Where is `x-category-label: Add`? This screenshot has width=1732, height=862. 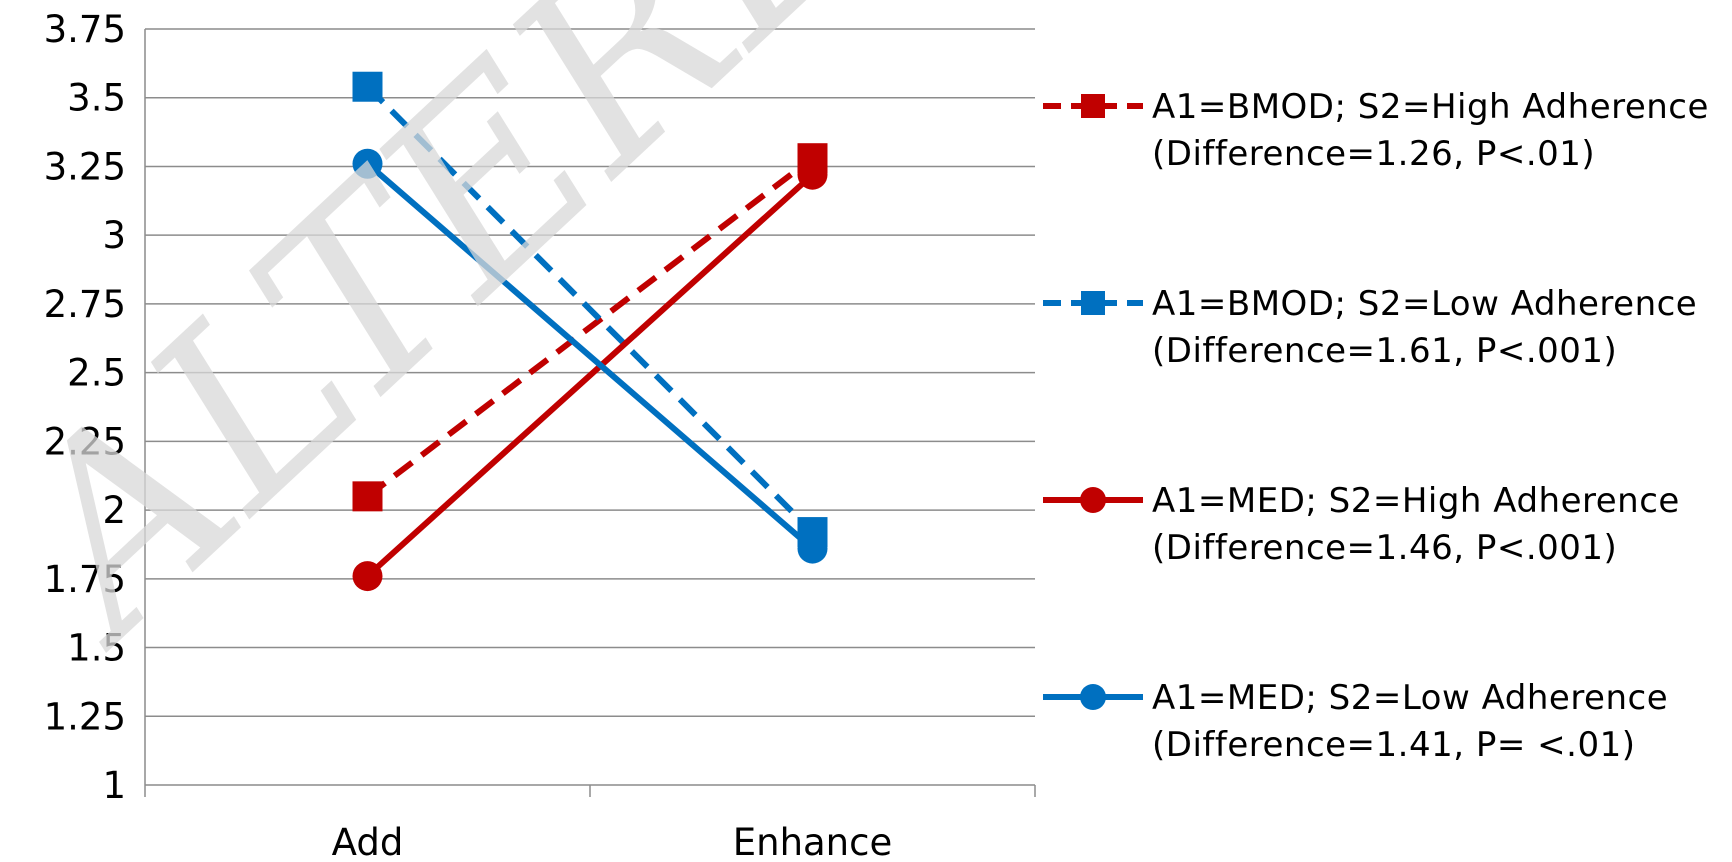 x-category-label: Add is located at coordinates (368, 841).